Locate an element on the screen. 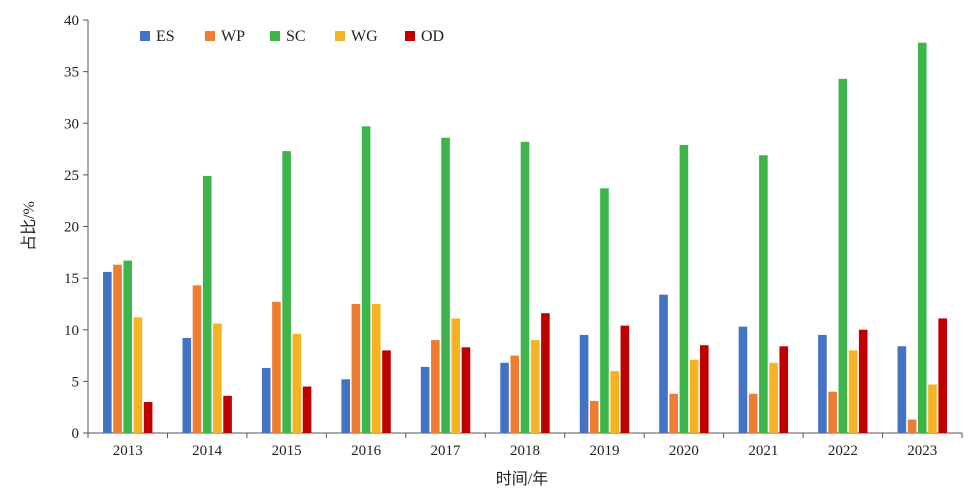 The height and width of the screenshot is (498, 970). x-tick-label: 2014 is located at coordinates (207, 451).